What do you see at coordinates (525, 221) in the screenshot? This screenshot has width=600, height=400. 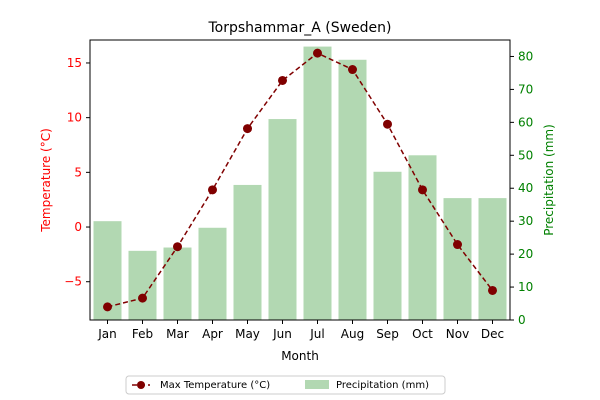 I see `y-right-tick-label: 30` at bounding box center [525, 221].